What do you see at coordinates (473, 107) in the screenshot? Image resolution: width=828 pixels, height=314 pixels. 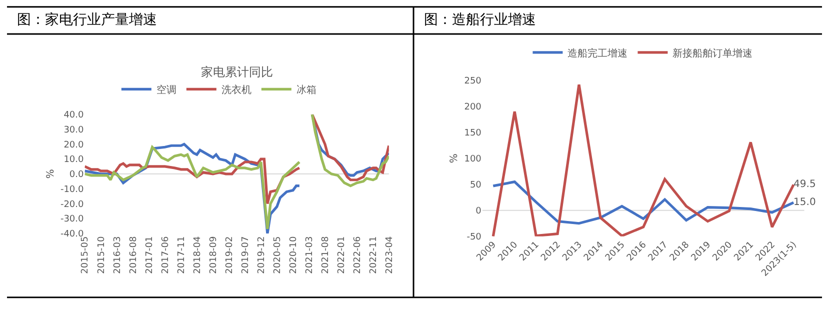 I see `y-tick-label: 200` at bounding box center [473, 107].